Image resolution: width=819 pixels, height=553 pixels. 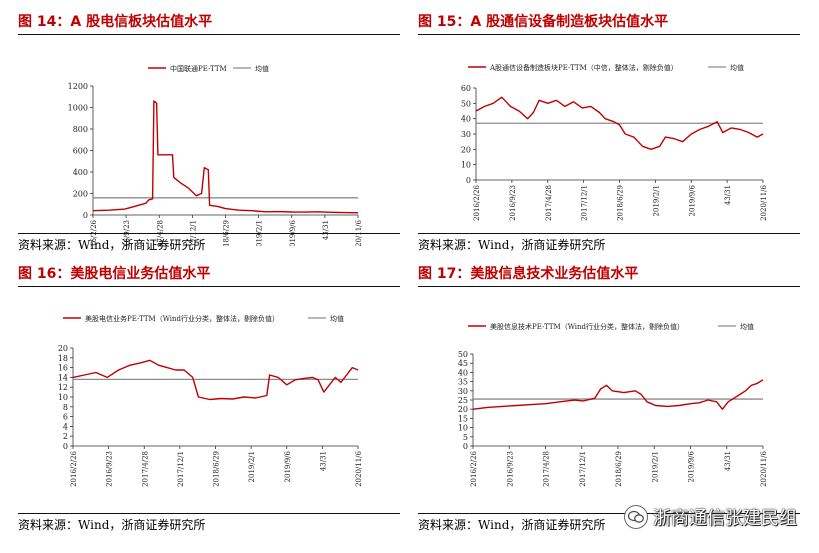 What do you see at coordinates (583, 67) in the screenshot?
I see `legend-label: A股通信设备制造板块PE-TTM（中信，整体法，剔除负值）` at bounding box center [583, 67].